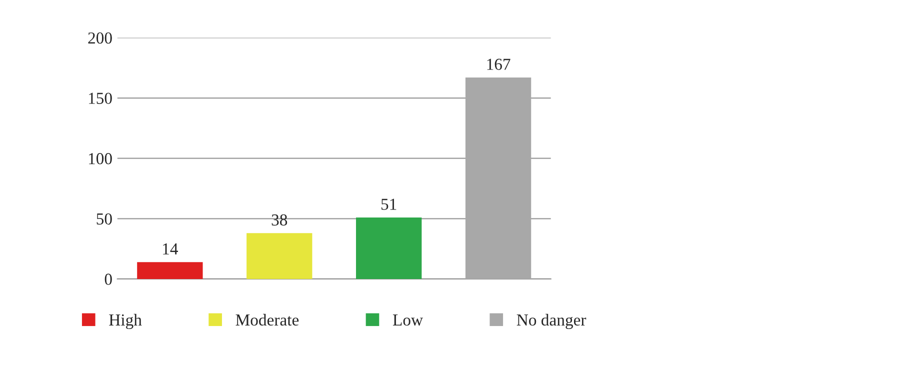 This screenshot has width=903, height=377. Describe the element at coordinates (125, 322) in the screenshot. I see `legend-label: High` at that location.